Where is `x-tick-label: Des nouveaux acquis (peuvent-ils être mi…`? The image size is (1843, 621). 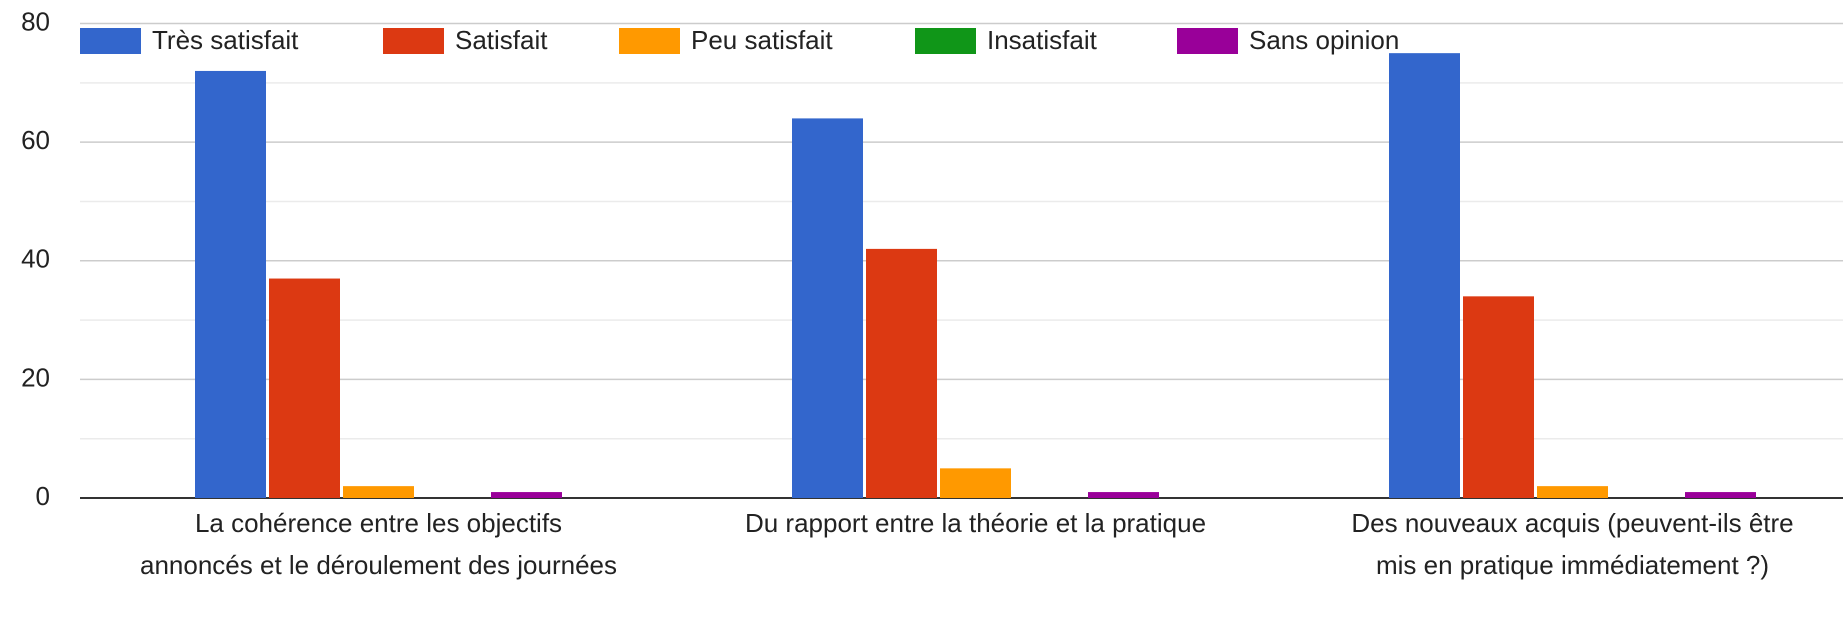
x-tick-label: Des nouveaux acquis (peuvent-ils être mi… is located at coordinates (1572, 544).